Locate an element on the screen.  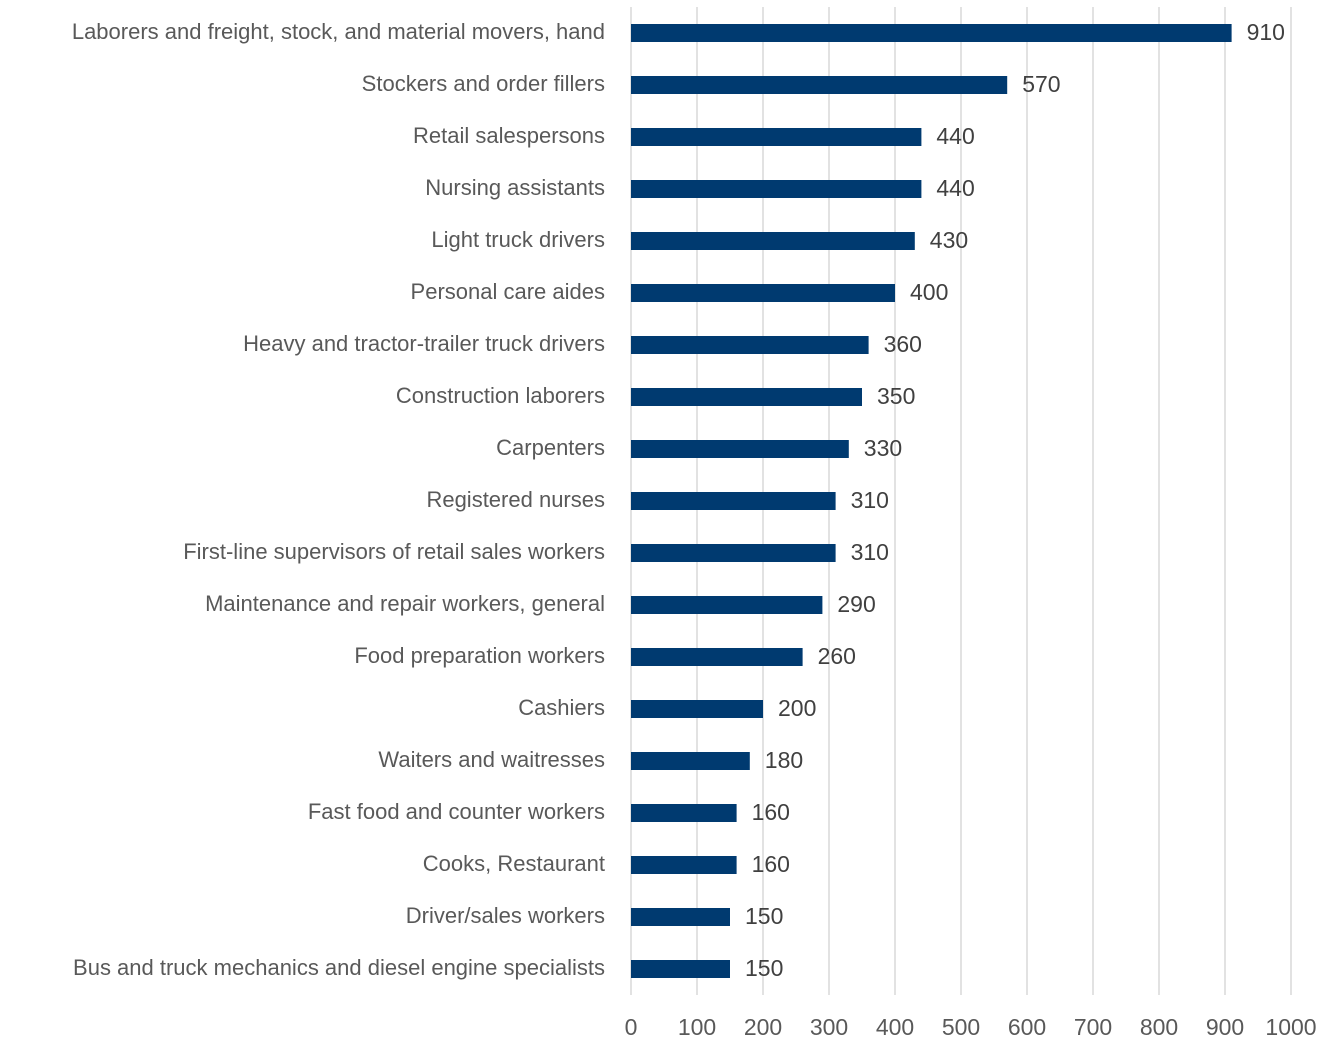
y-tick-label: Stockers and order fillers is located at coordinates (483, 83).